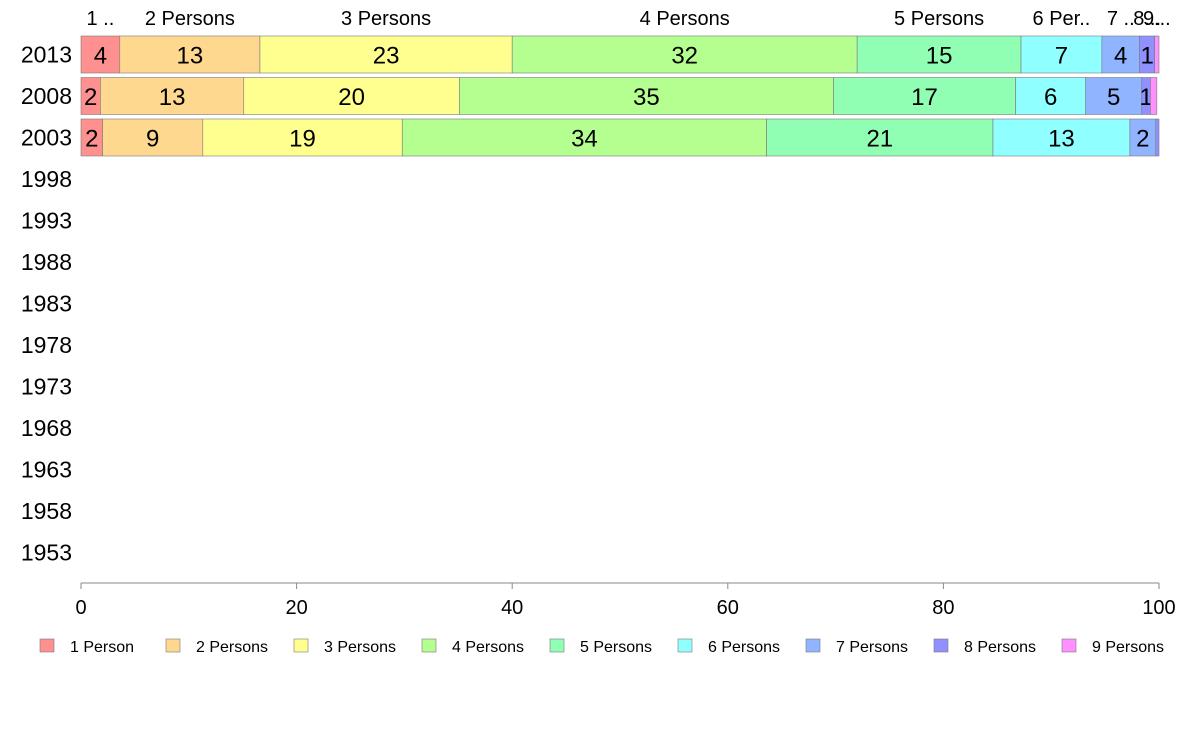 The image size is (1188, 736). Describe the element at coordinates (46, 470) in the screenshot. I see `year-label: 1963` at that location.